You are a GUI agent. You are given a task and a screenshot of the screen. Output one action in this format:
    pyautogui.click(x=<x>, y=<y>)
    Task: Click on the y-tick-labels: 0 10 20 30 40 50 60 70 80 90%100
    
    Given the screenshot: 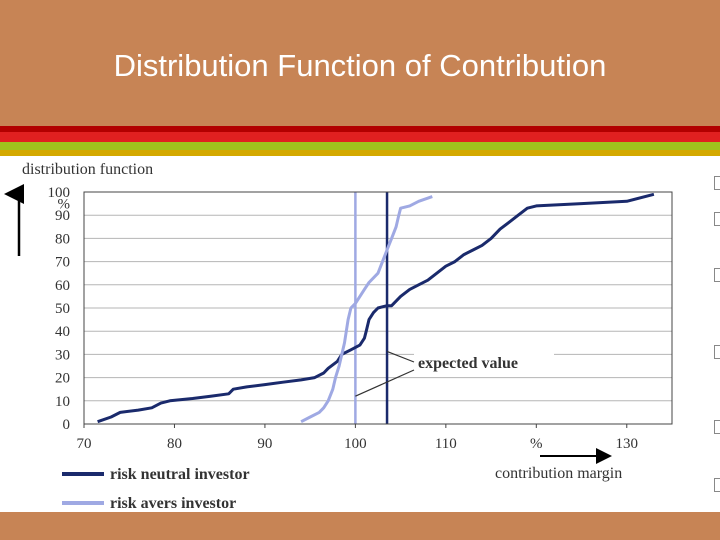 What is the action you would take?
    pyautogui.click(x=59, y=309)
    